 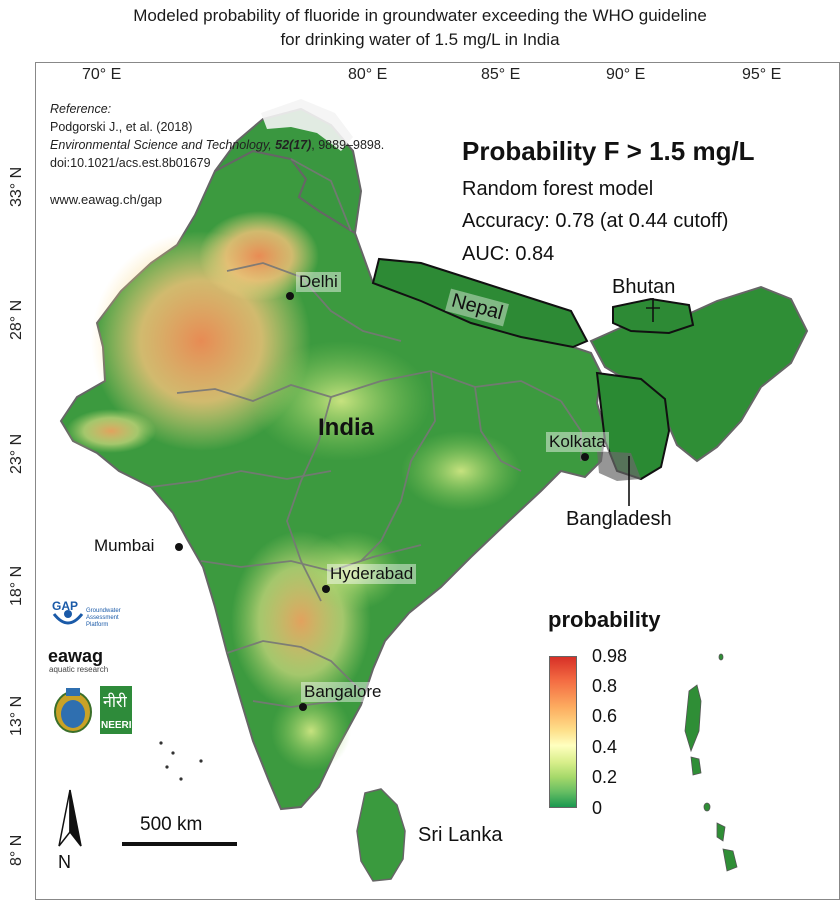 I want to click on legend-tick-02: 0.2, so click(x=605, y=777).